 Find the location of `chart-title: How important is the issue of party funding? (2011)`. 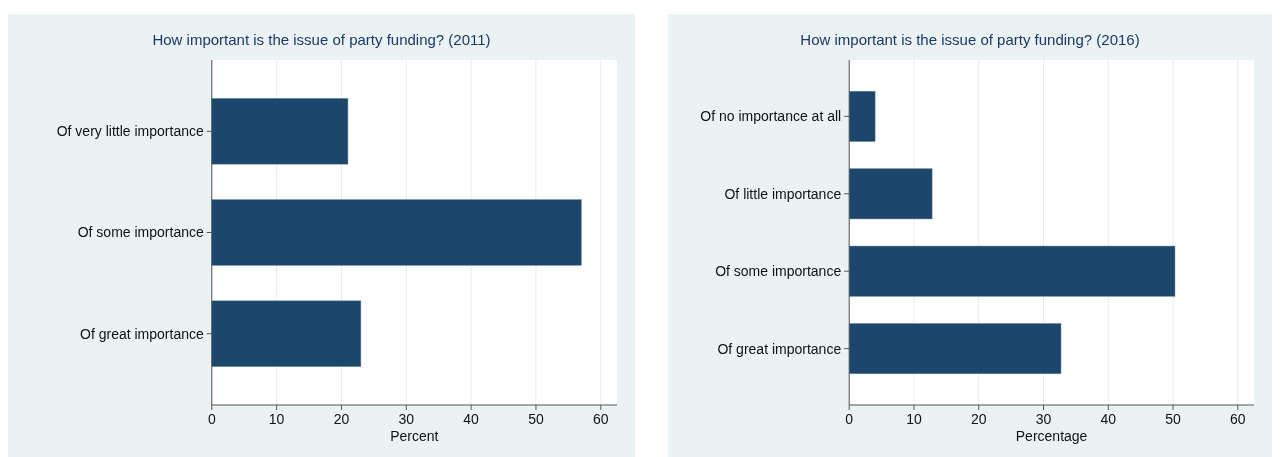

chart-title: How important is the issue of party funding? (2011) is located at coordinates (321, 39).